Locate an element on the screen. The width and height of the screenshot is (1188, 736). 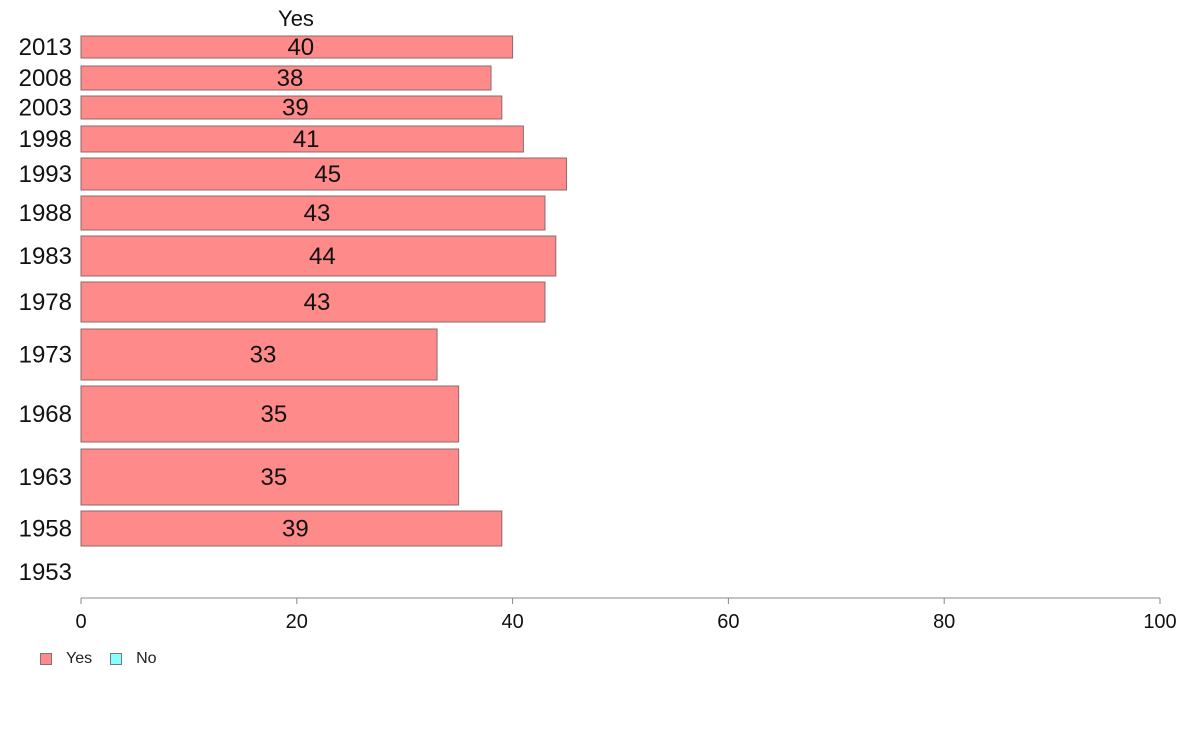
y-tick-label: 1953 is located at coordinates (45, 572).